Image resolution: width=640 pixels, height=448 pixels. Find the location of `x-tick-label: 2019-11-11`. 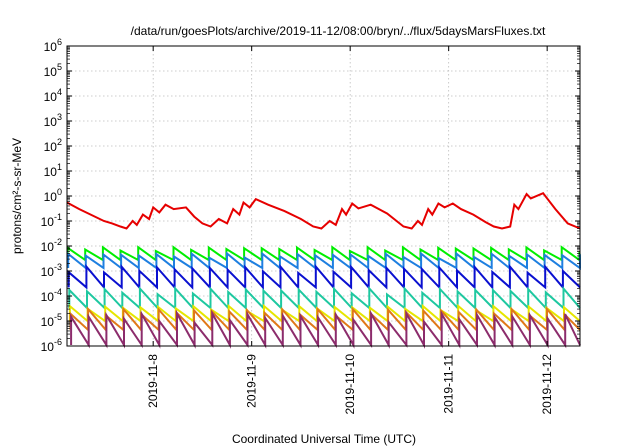

x-tick-label: 2019-11-11 is located at coordinates (449, 384).